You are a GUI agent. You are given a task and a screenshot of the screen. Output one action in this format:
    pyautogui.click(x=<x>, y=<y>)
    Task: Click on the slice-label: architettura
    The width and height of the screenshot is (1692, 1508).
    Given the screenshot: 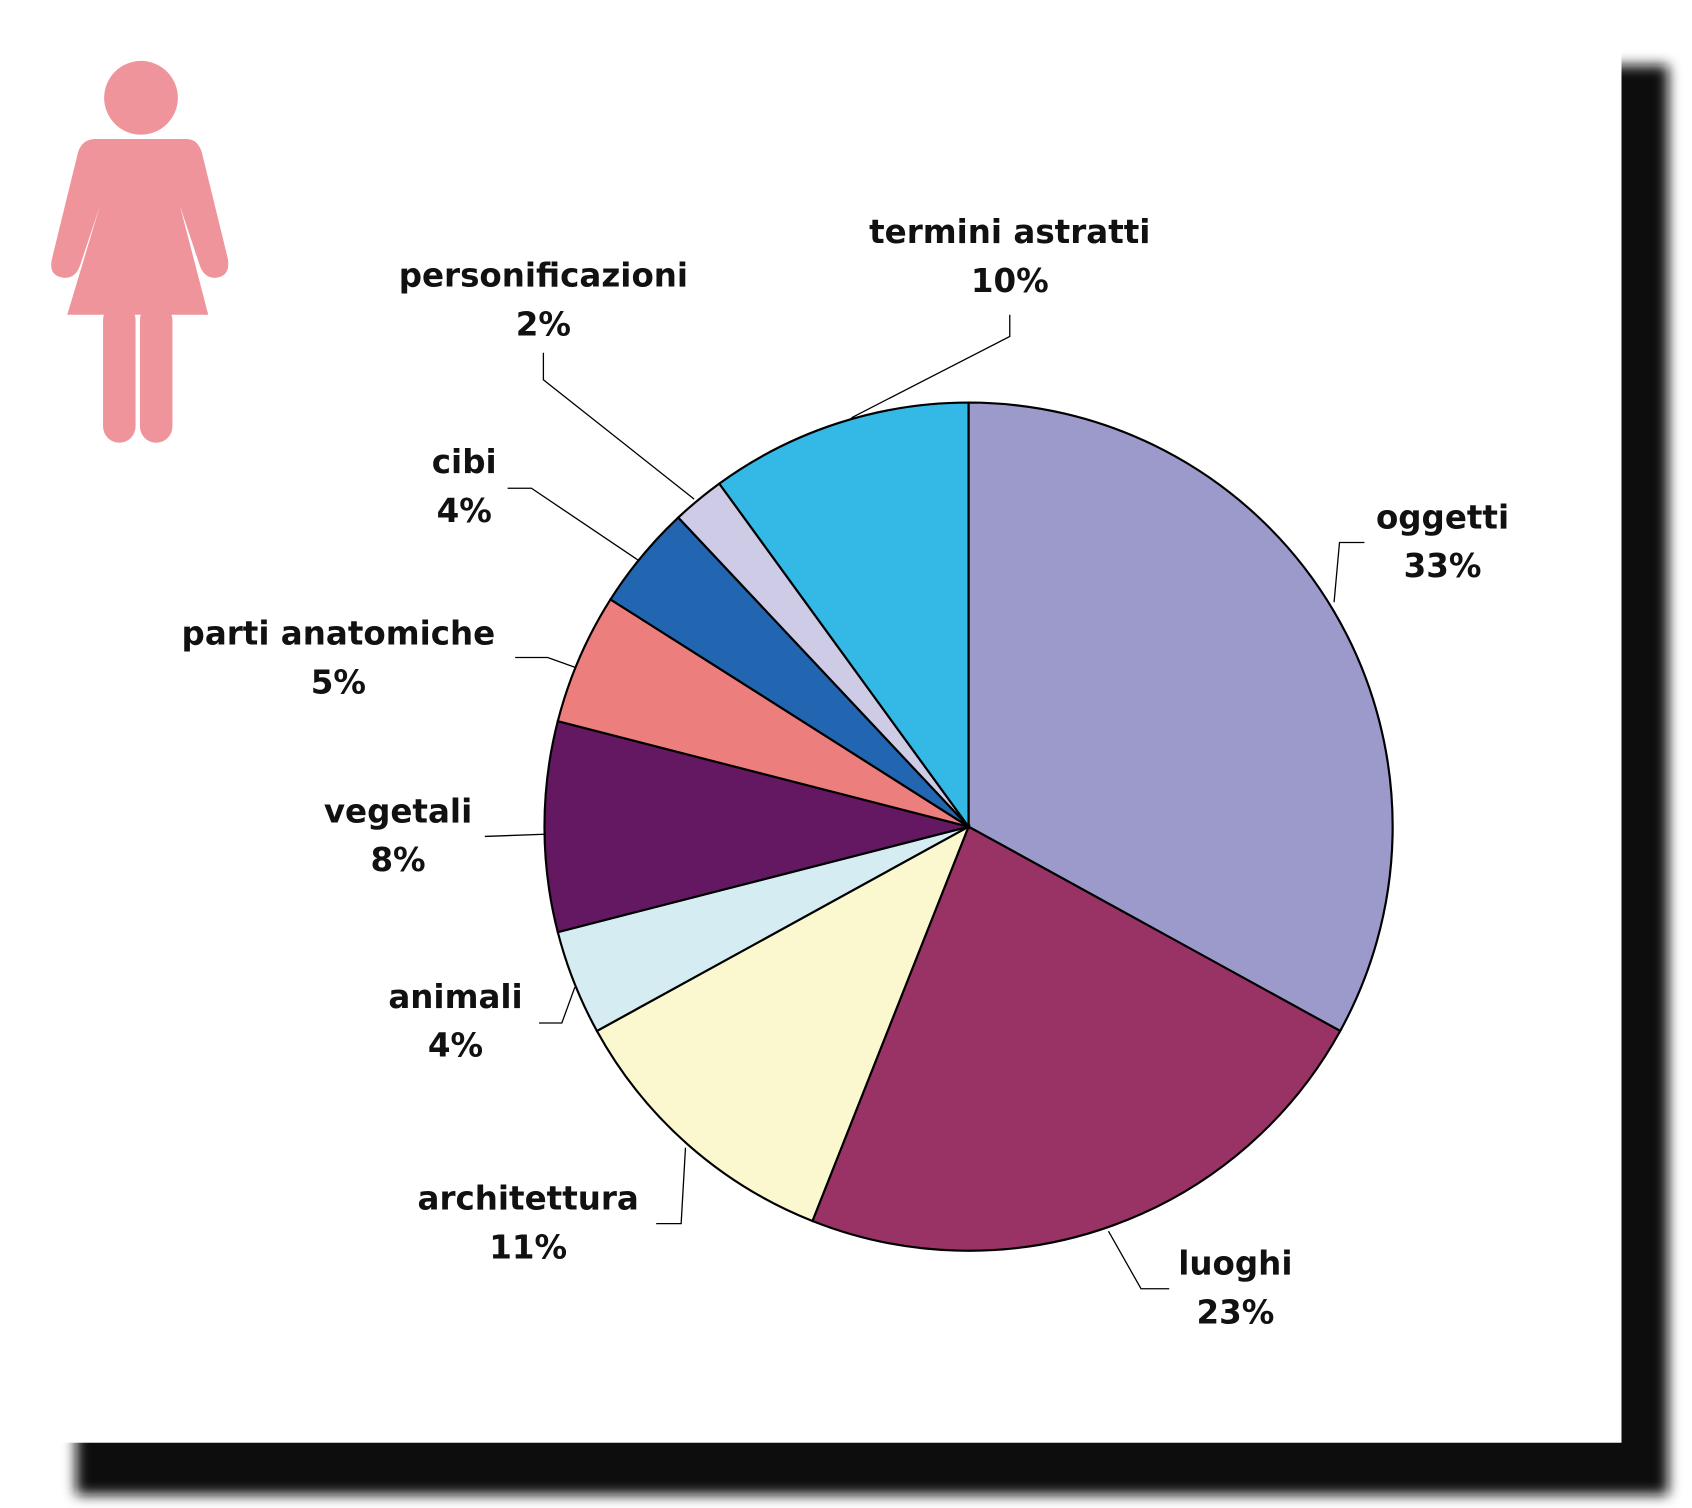 What is the action you would take?
    pyautogui.click(x=528, y=1199)
    